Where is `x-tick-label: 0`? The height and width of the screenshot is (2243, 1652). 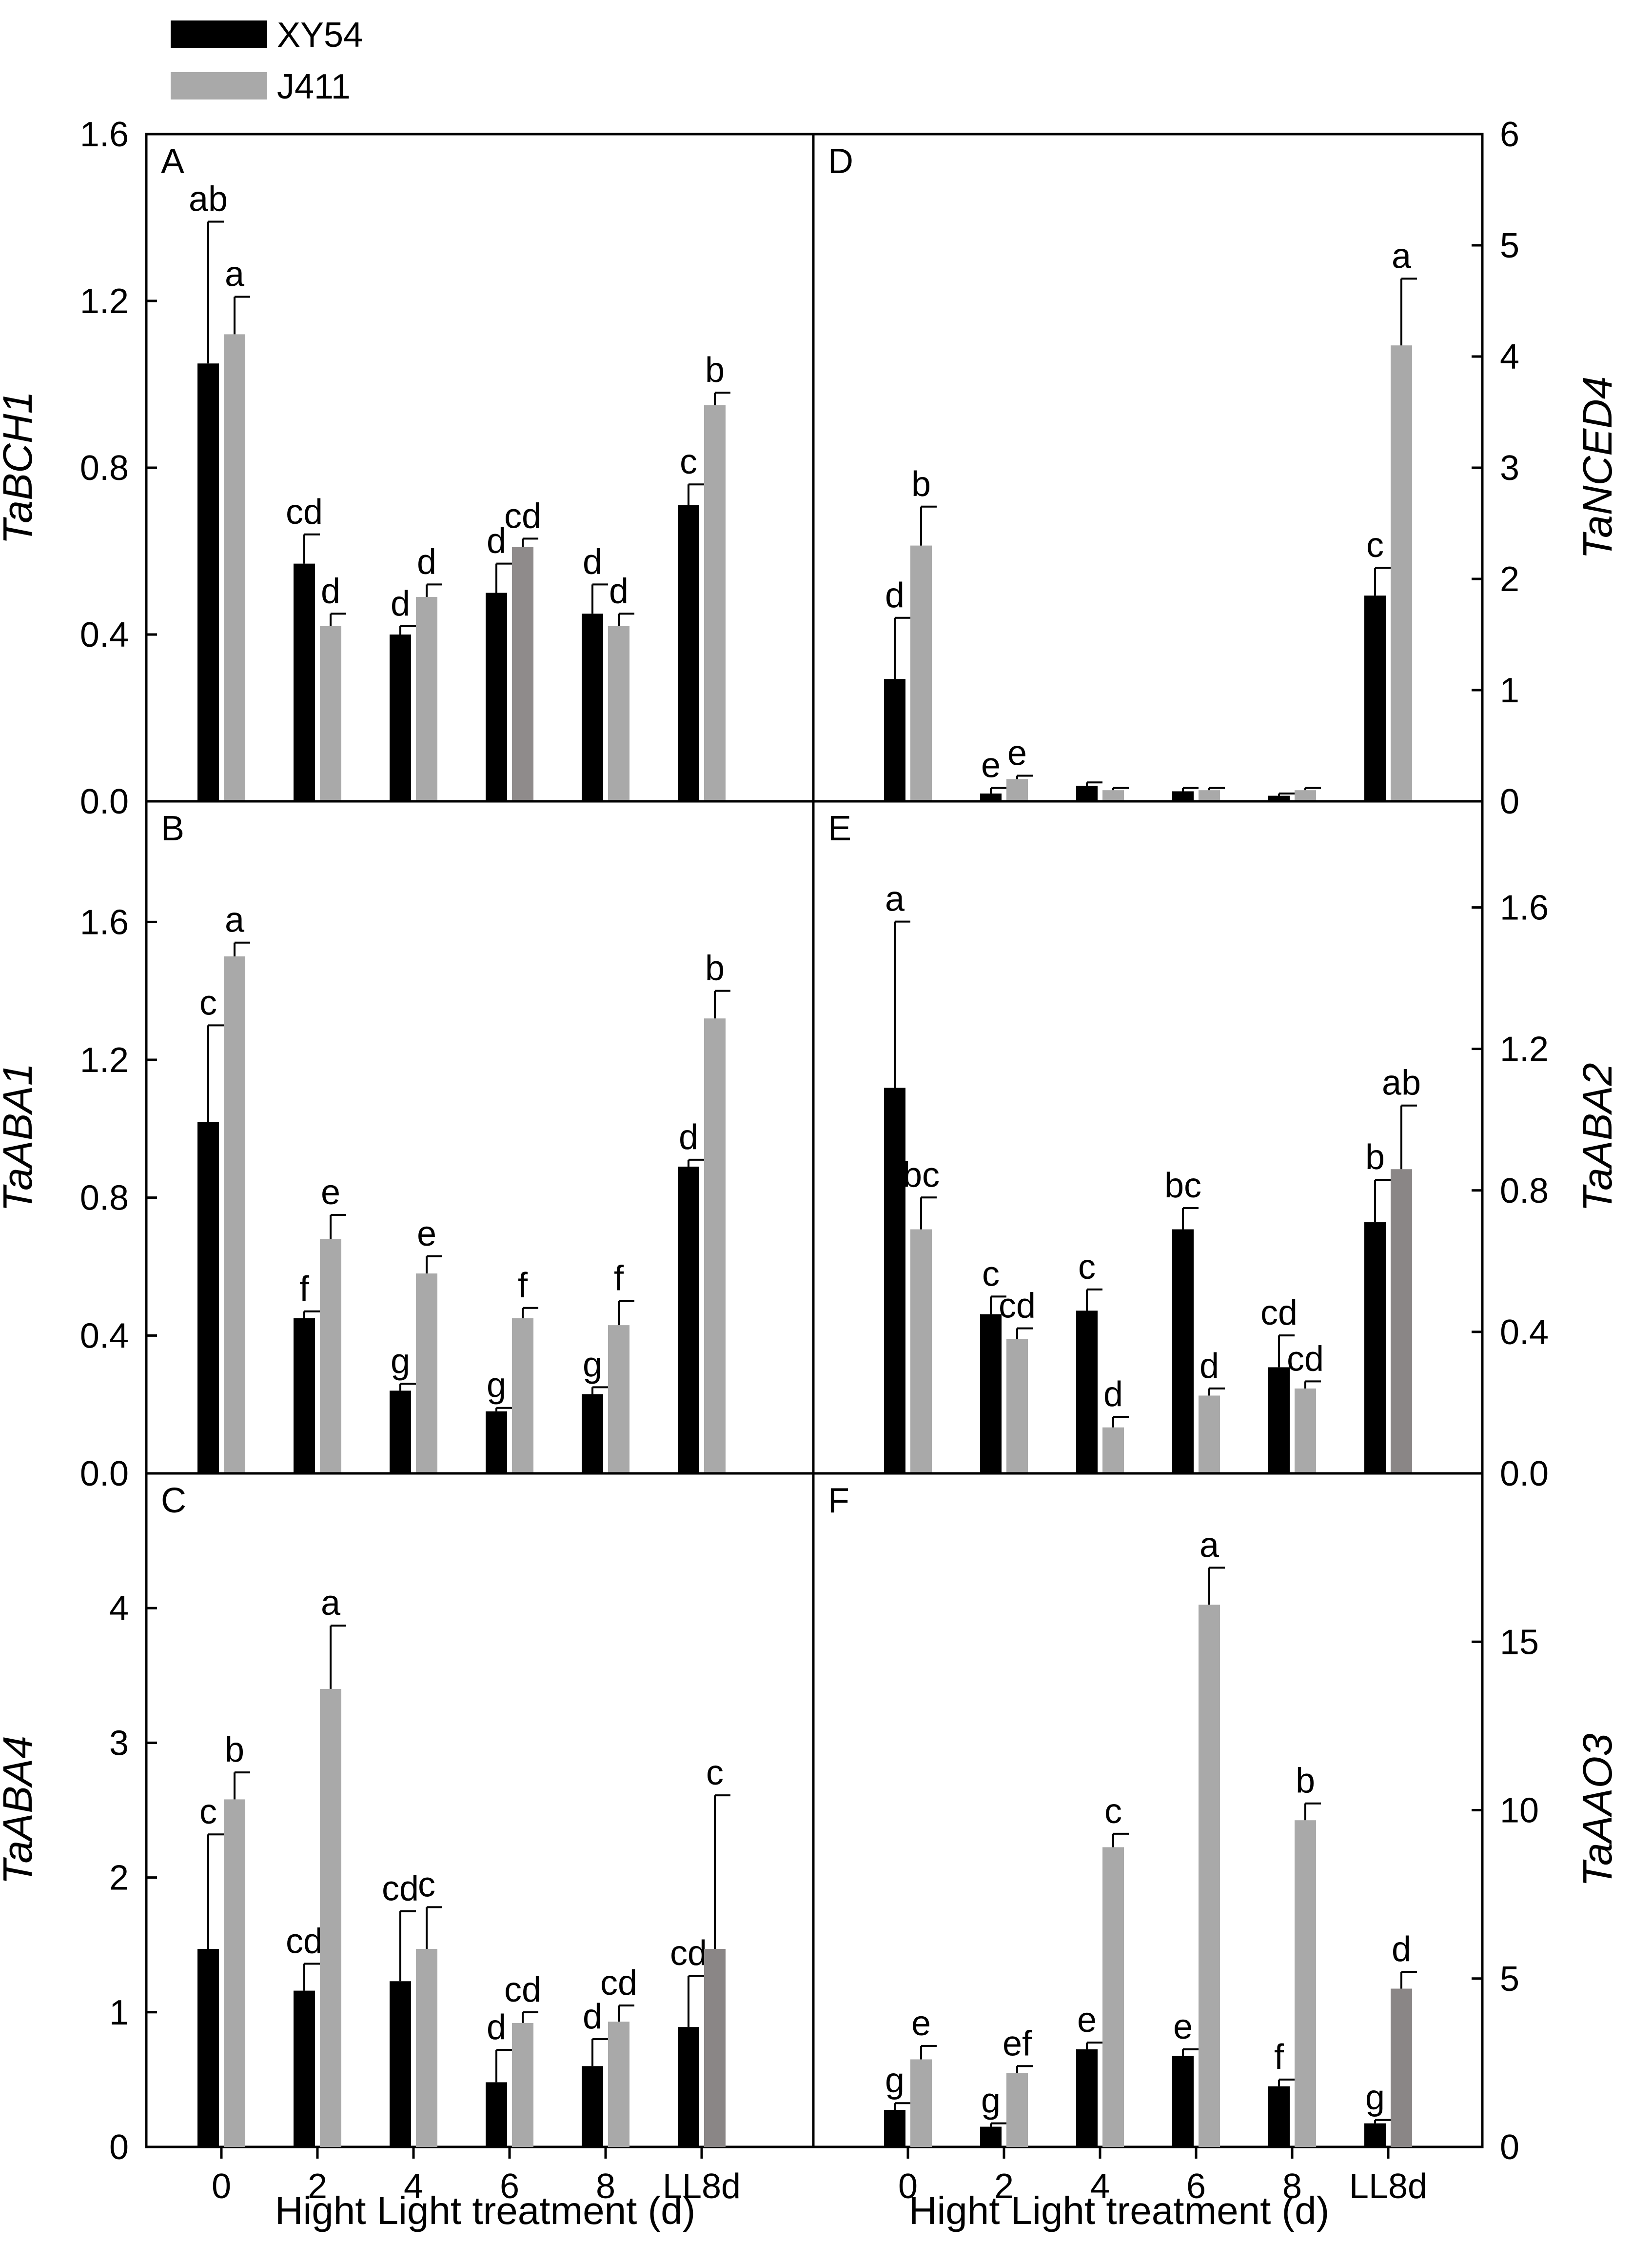 x-tick-label: 0 is located at coordinates (908, 2186).